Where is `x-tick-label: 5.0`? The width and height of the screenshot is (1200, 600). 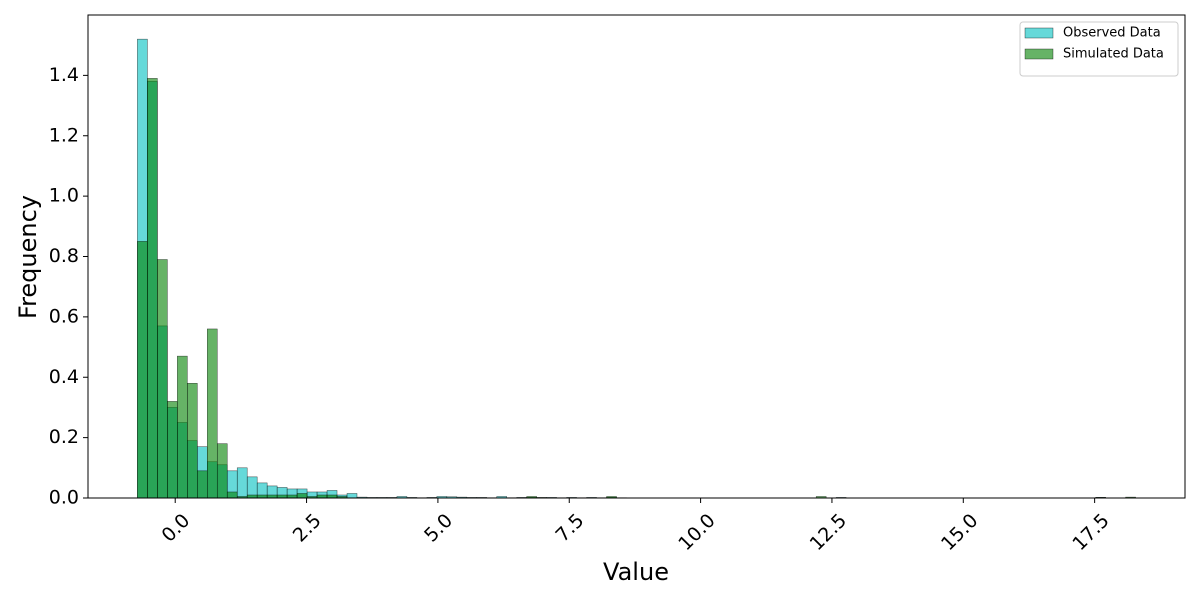
x-tick-label: 5.0 is located at coordinates (438, 528).